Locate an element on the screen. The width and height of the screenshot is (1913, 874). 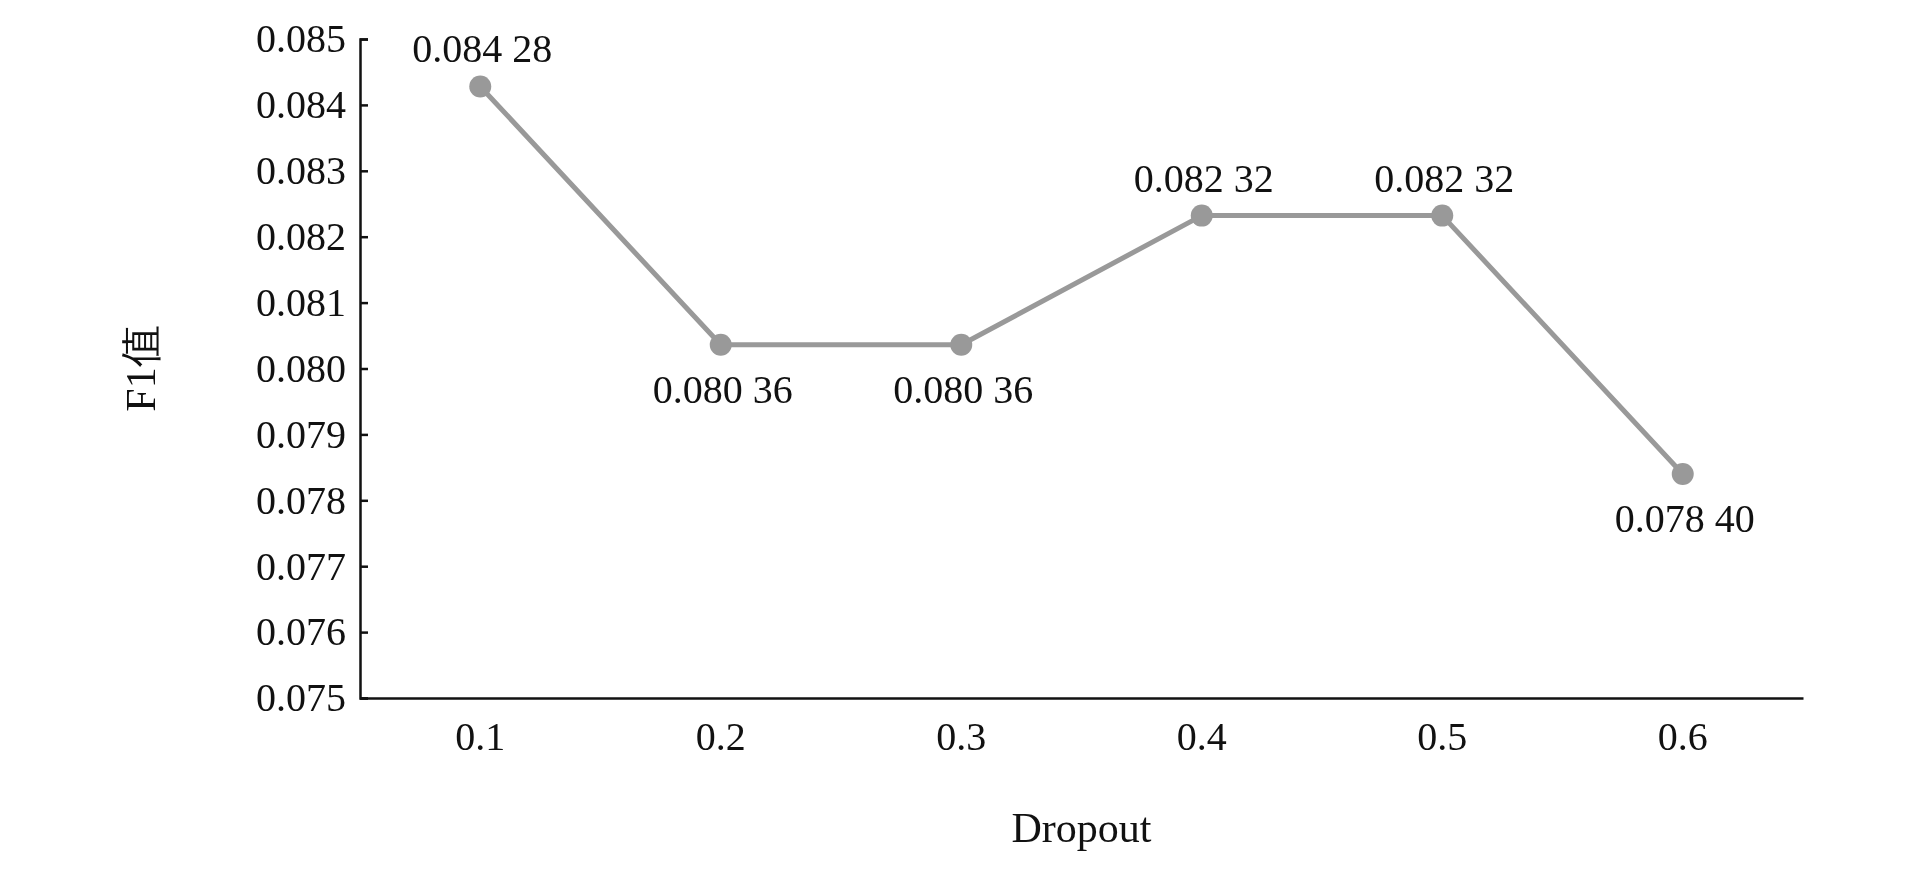
data-label: 0.078 40 is located at coordinates (1684, 518).